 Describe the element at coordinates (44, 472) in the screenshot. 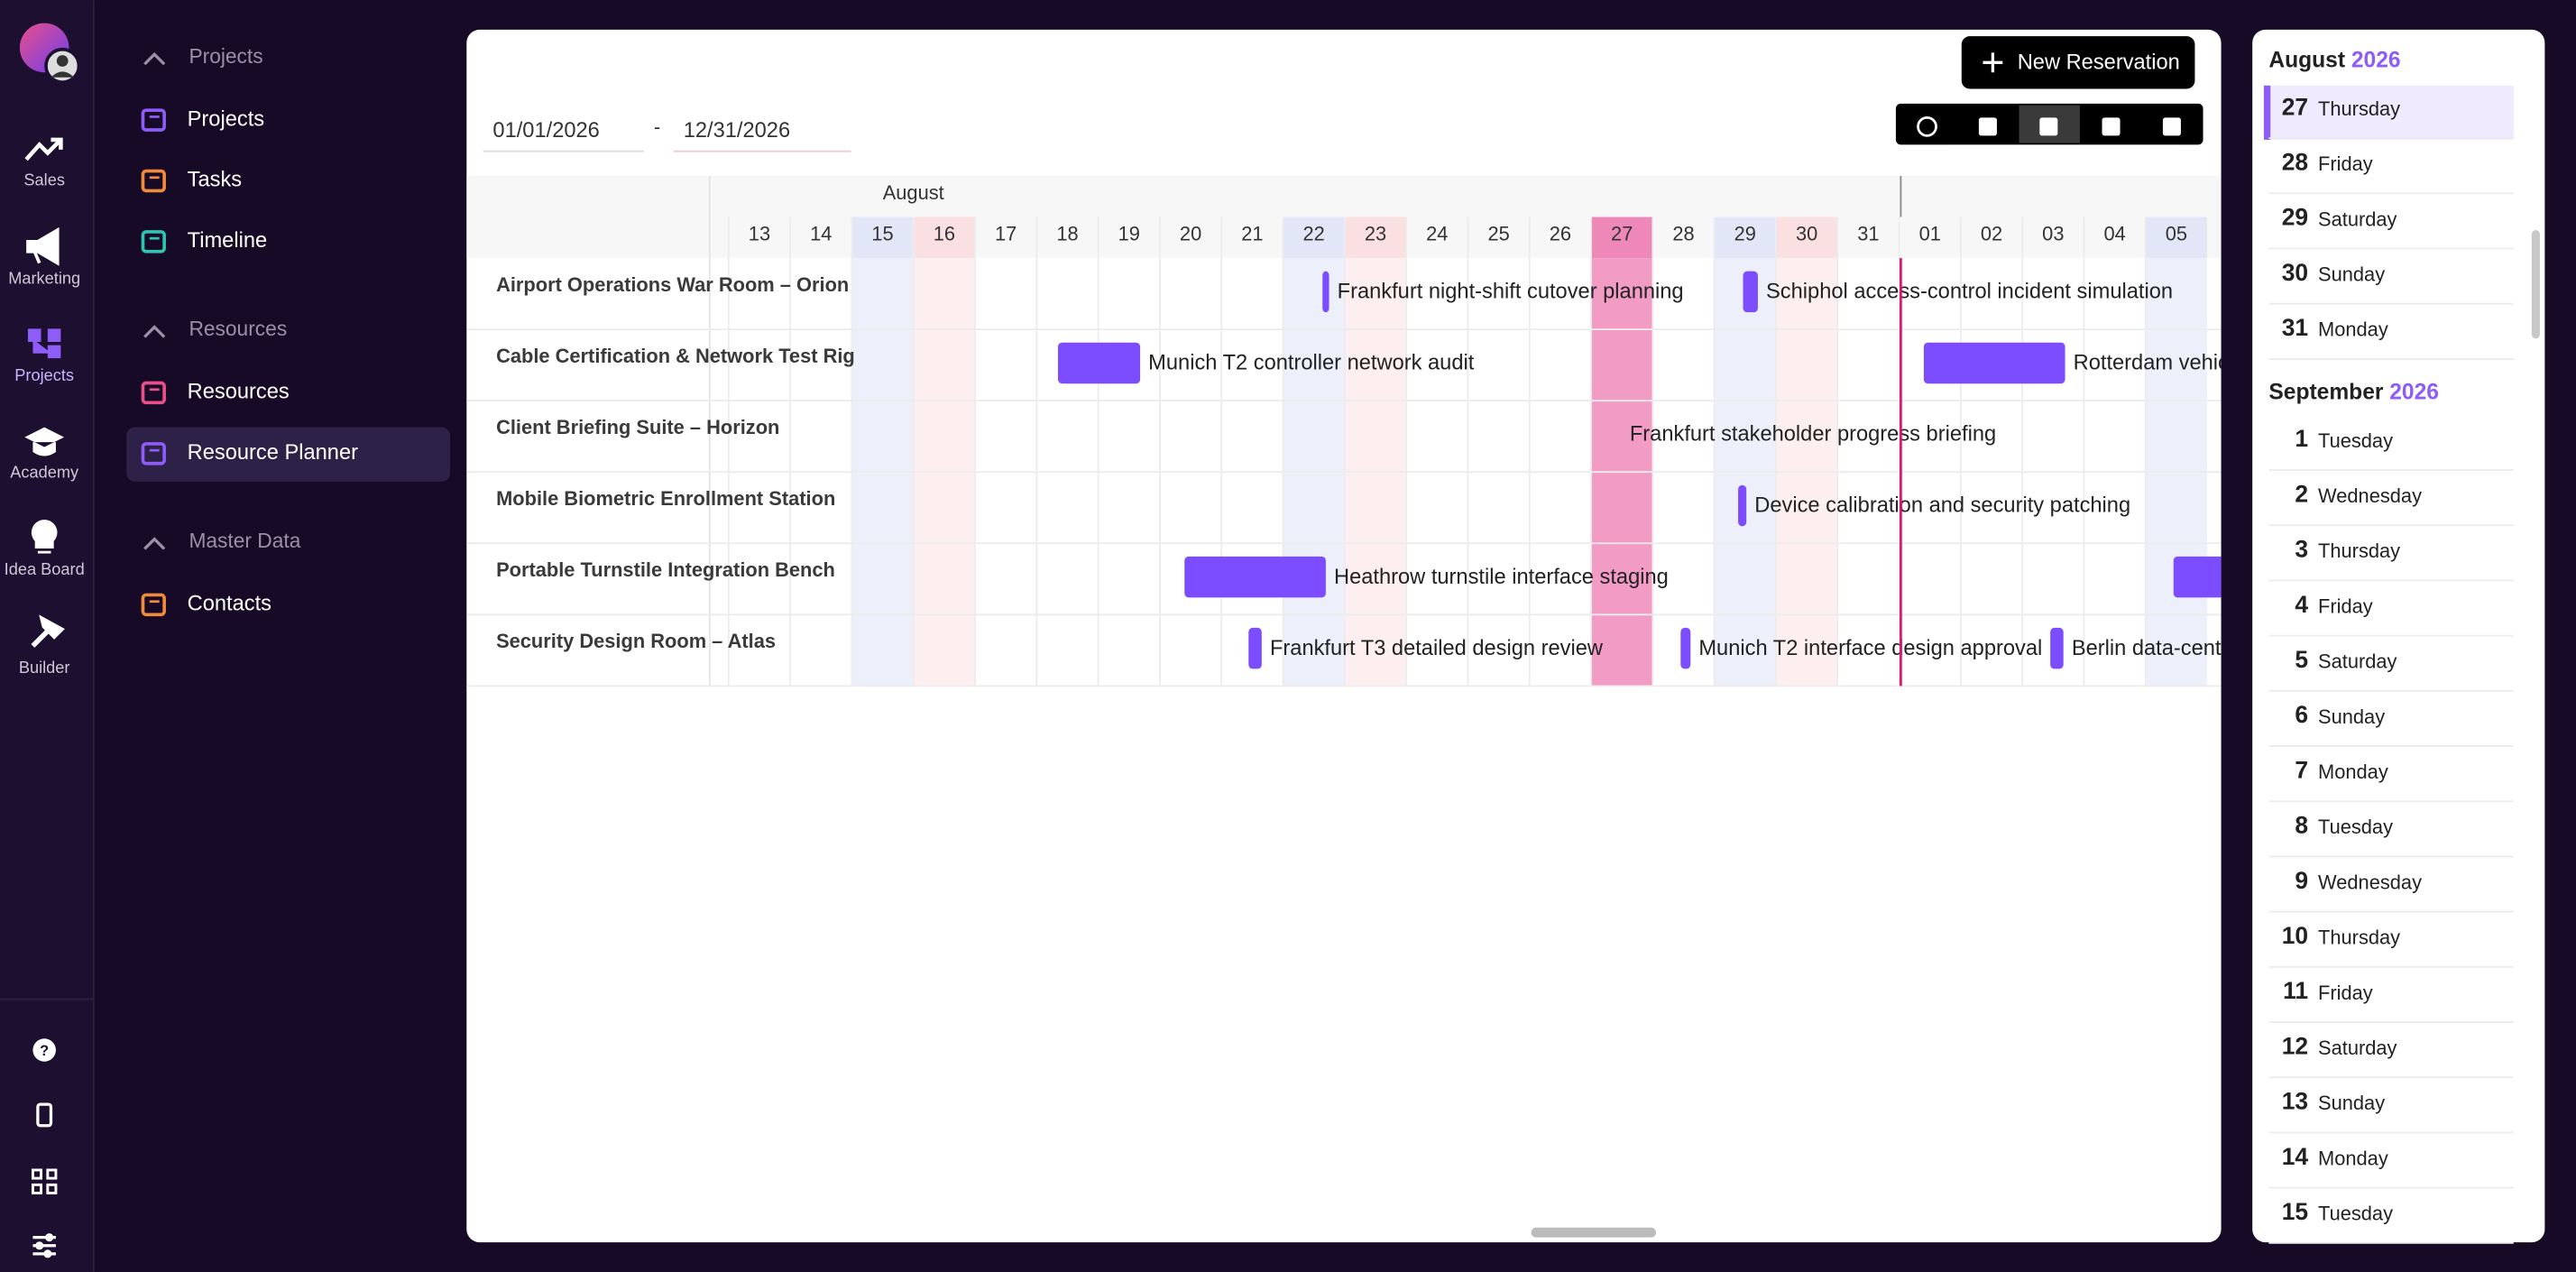

I see `rail-label: Academy` at that location.